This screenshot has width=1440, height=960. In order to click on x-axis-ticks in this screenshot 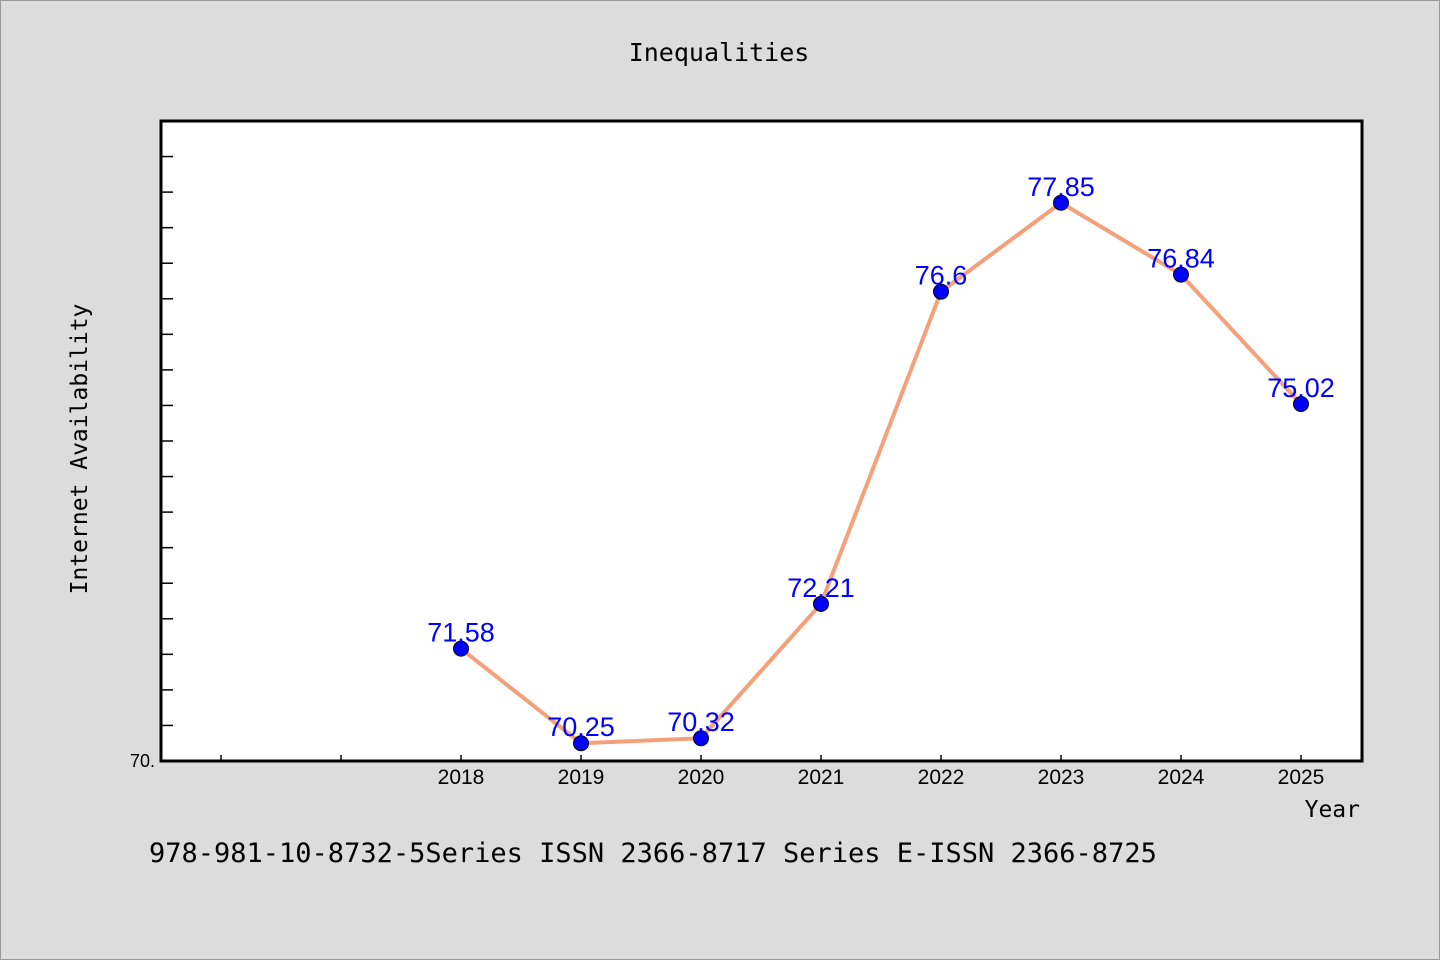, I will do `click(761, 758)`.